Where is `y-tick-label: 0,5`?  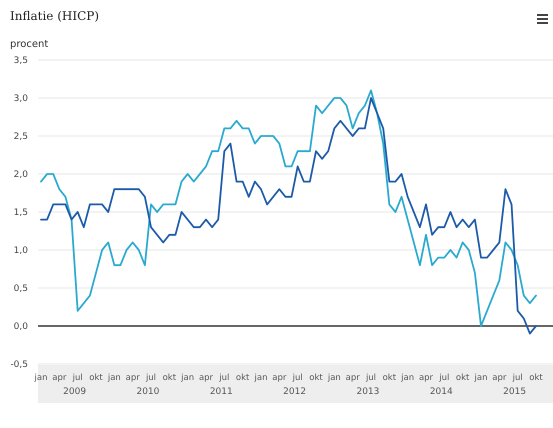 y-tick-label: 0,5 is located at coordinates (21, 289).